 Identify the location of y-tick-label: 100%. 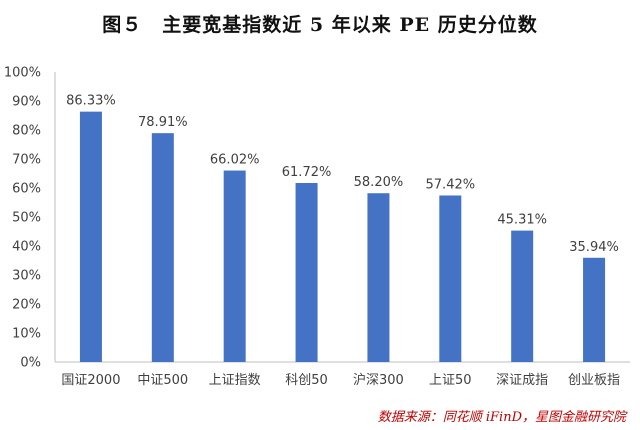
(22, 73).